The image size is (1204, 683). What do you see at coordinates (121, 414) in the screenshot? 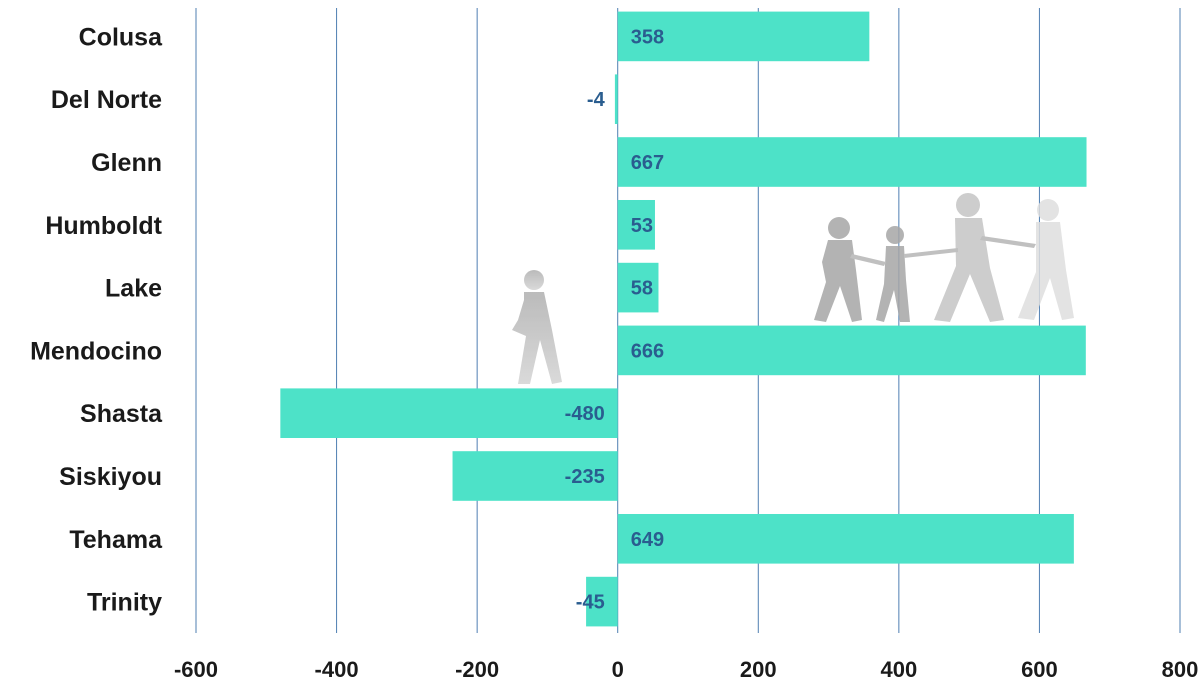
I see `category-label: Shasta` at bounding box center [121, 414].